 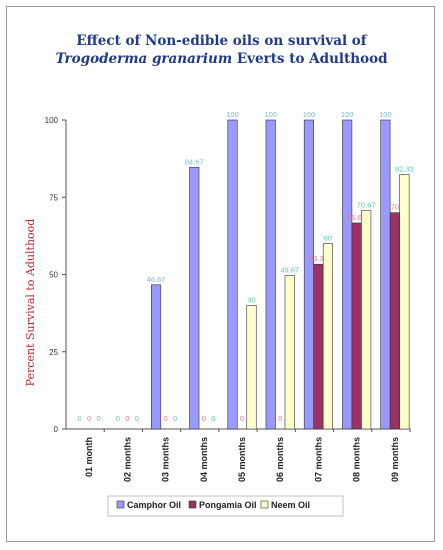 I want to click on legend-label: Pongamia Oil, so click(x=228, y=505).